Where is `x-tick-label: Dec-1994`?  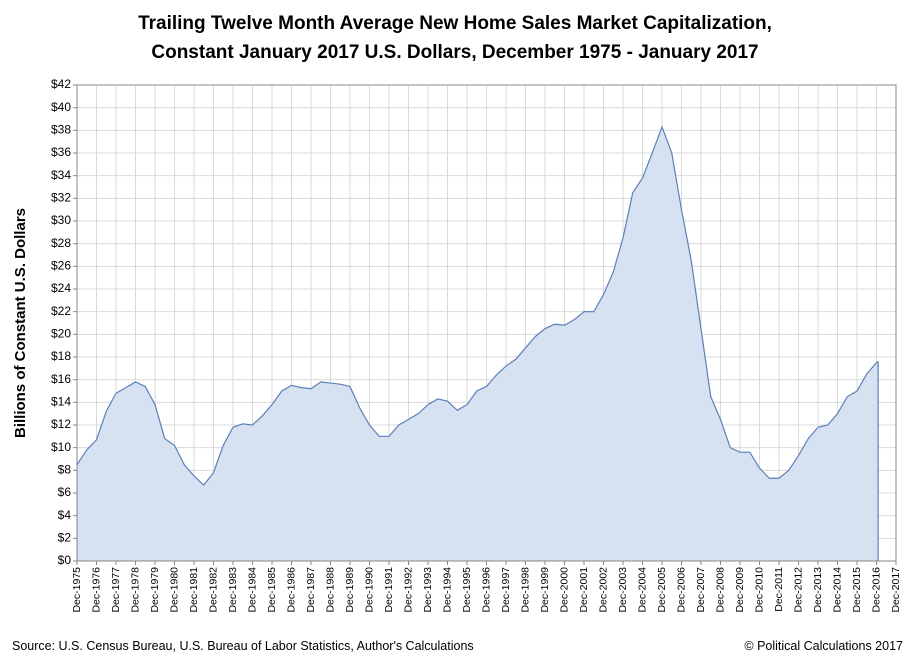
x-tick-label: Dec-1994 is located at coordinates (447, 590).